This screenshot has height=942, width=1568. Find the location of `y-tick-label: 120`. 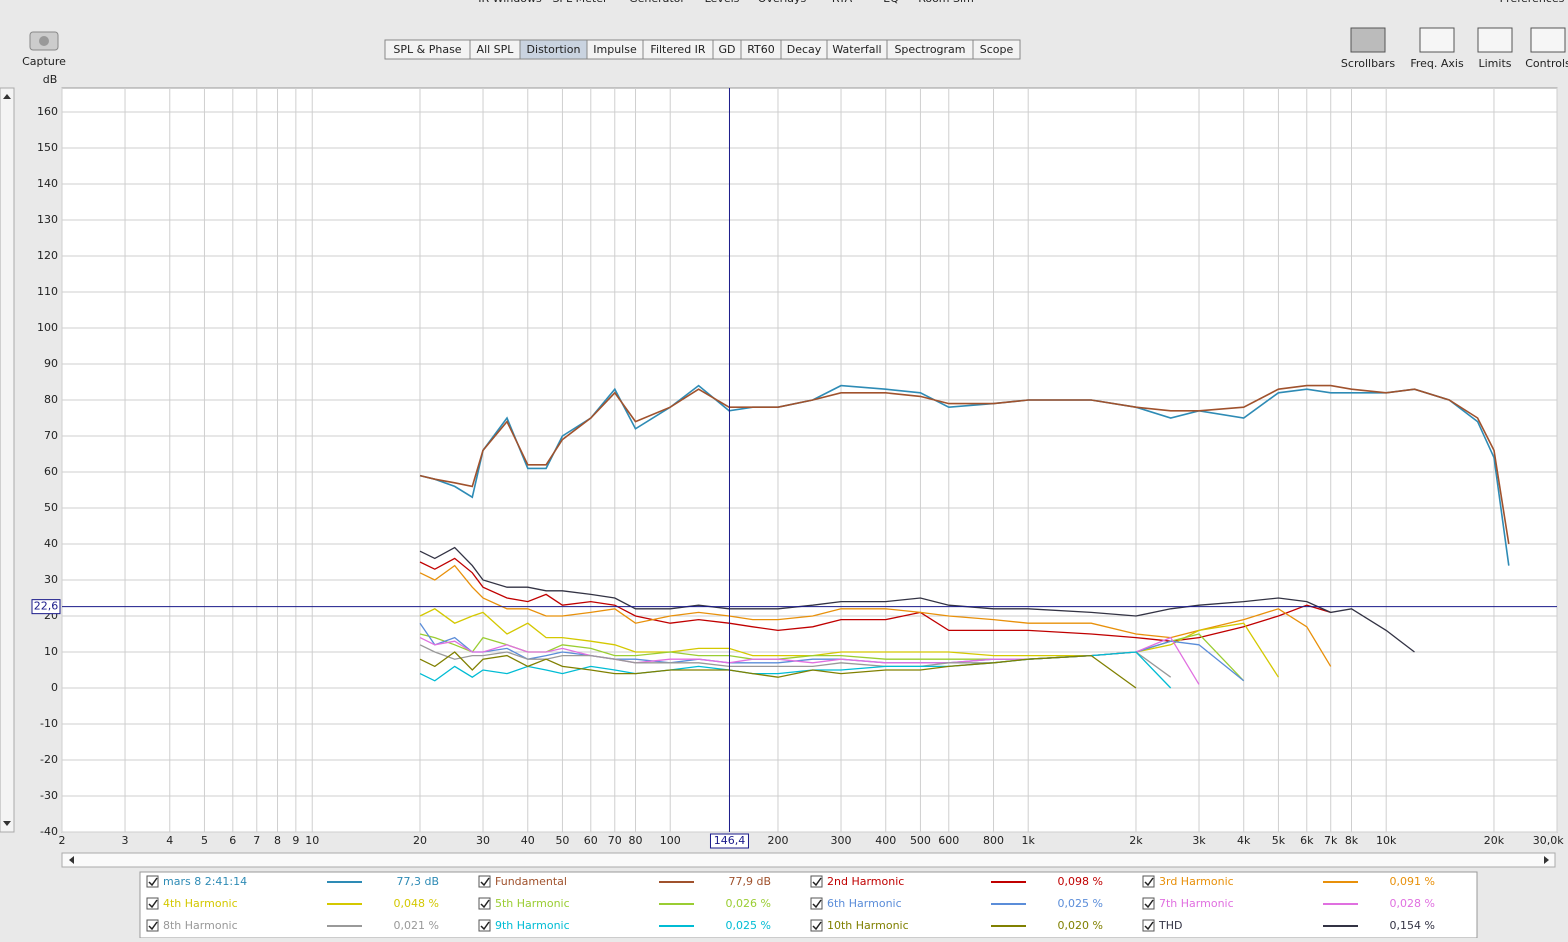

y-tick-label: 120 is located at coordinates (47, 255).